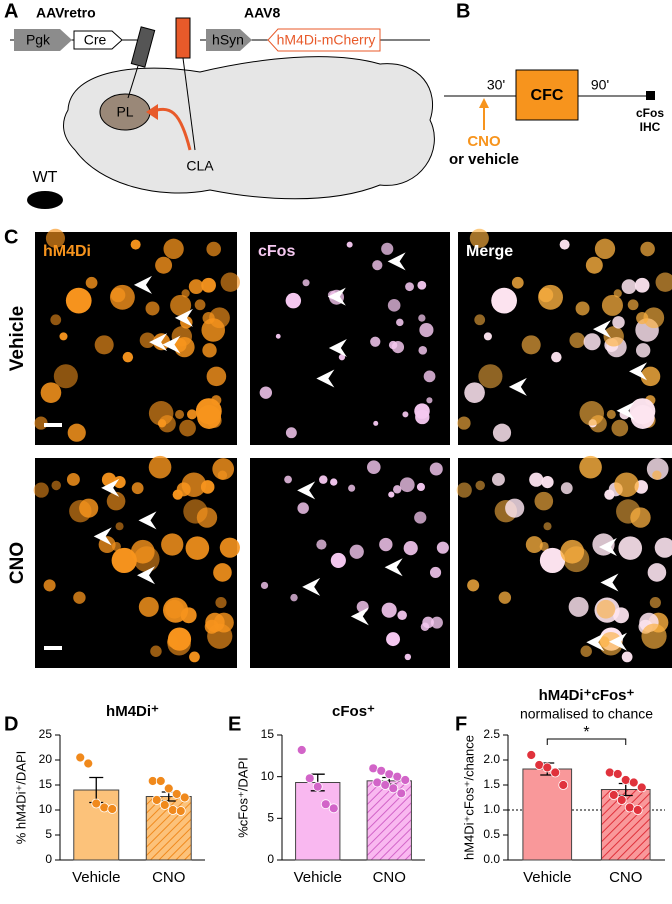 The image size is (672, 904). Describe the element at coordinates (324, 40) in the screenshot. I see `gene-arrow` at that location.